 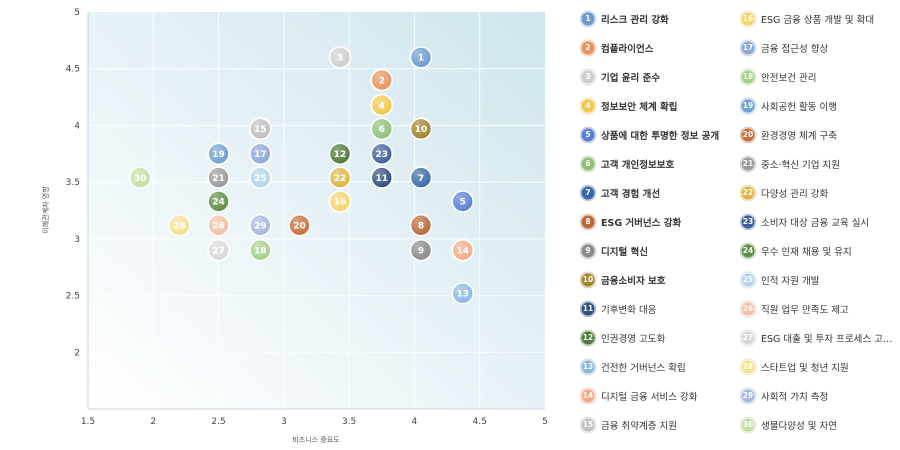 What do you see at coordinates (218, 155) in the screenshot?
I see `data-point-label: 19` at bounding box center [218, 155].